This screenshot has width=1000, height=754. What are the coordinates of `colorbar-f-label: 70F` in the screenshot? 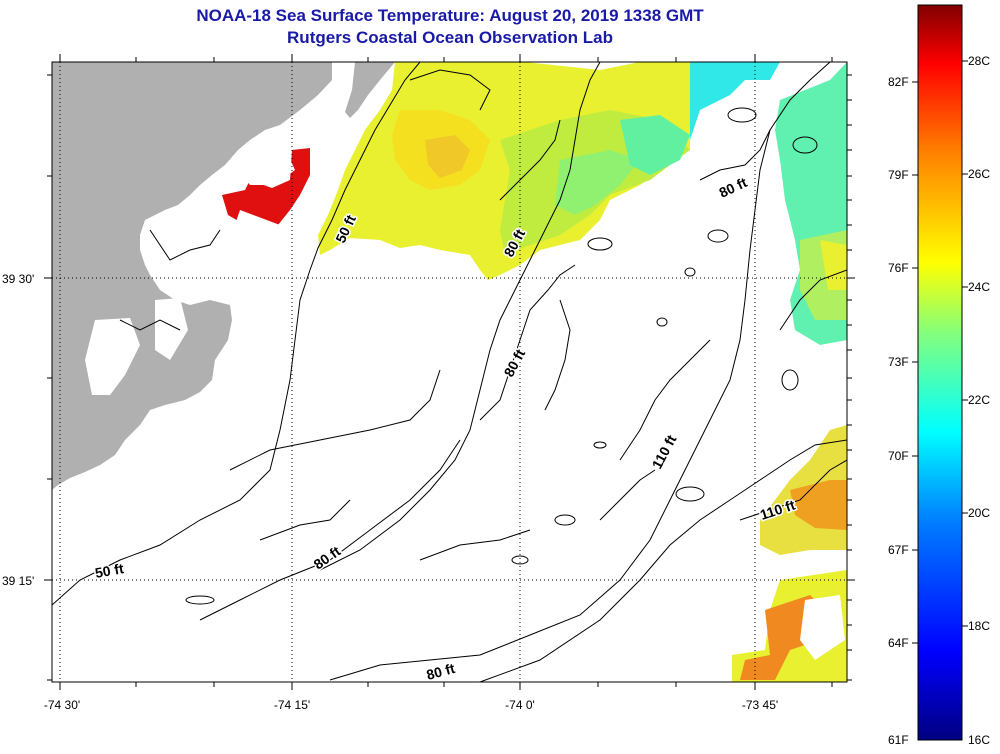 It's located at (898, 456).